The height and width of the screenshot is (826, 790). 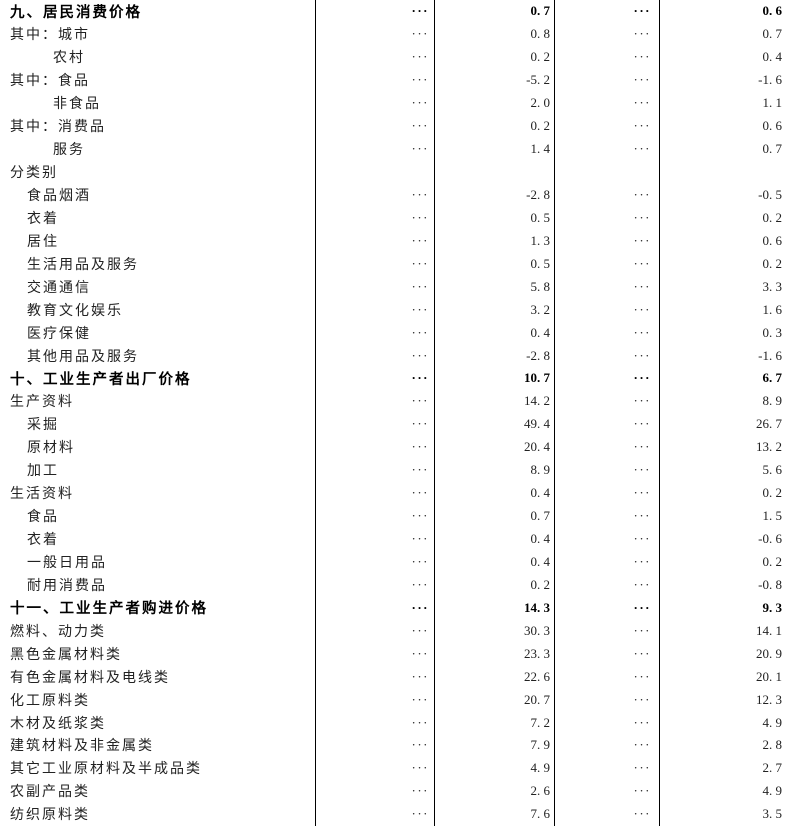 I want to click on table-row: 十一、工业生产者购进价格 ··· 14. 3 ··· 9. 3, so click(x=395, y=608).